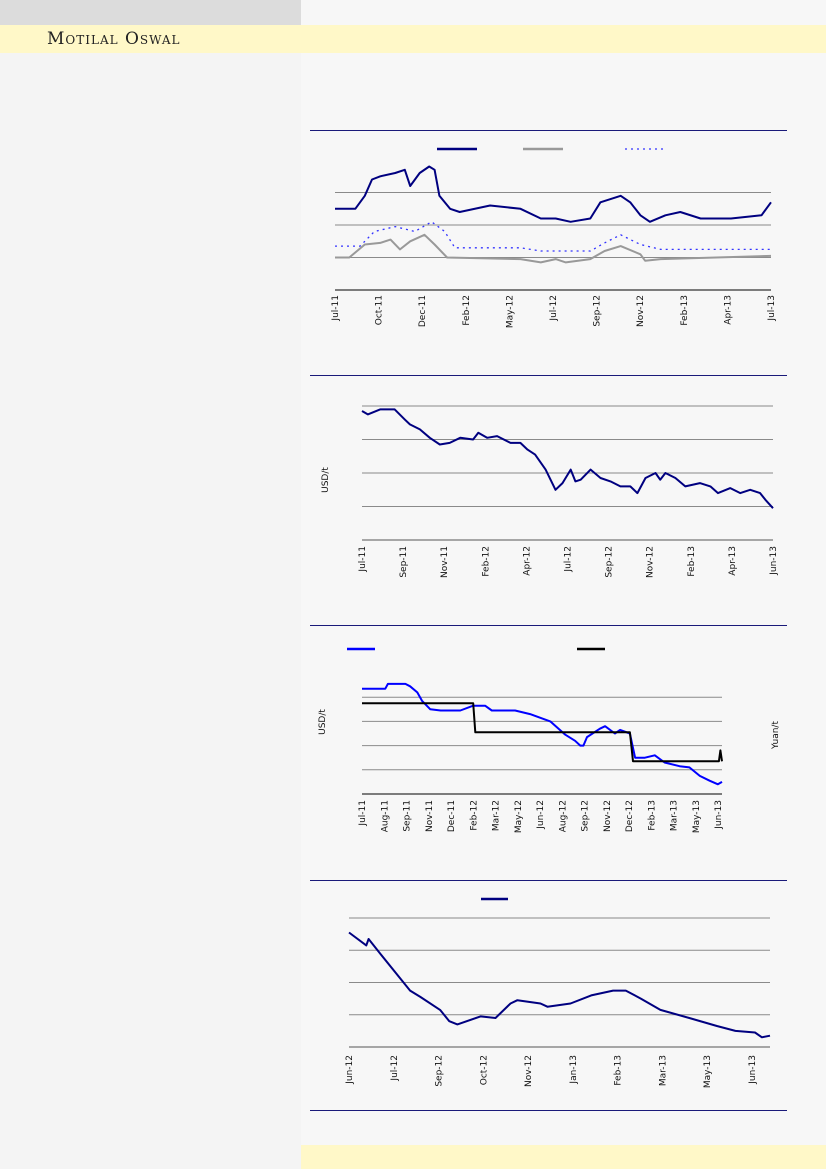 The image size is (826, 1169). What do you see at coordinates (150, 12) in the screenshot?
I see `top-gray-band` at bounding box center [150, 12].